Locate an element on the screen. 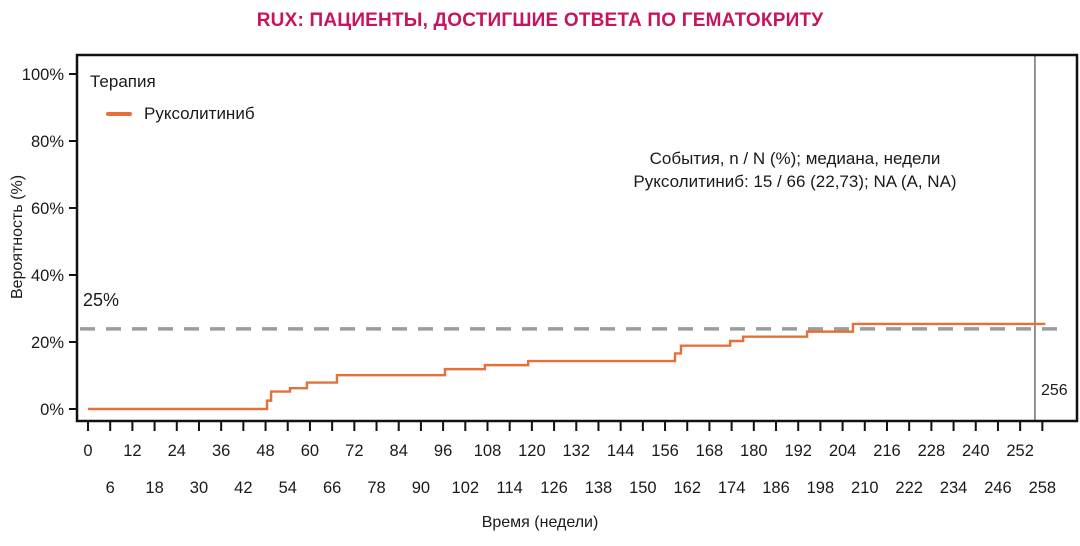 The height and width of the screenshot is (546, 1080). x-tick-label-row1: 168 is located at coordinates (710, 451).